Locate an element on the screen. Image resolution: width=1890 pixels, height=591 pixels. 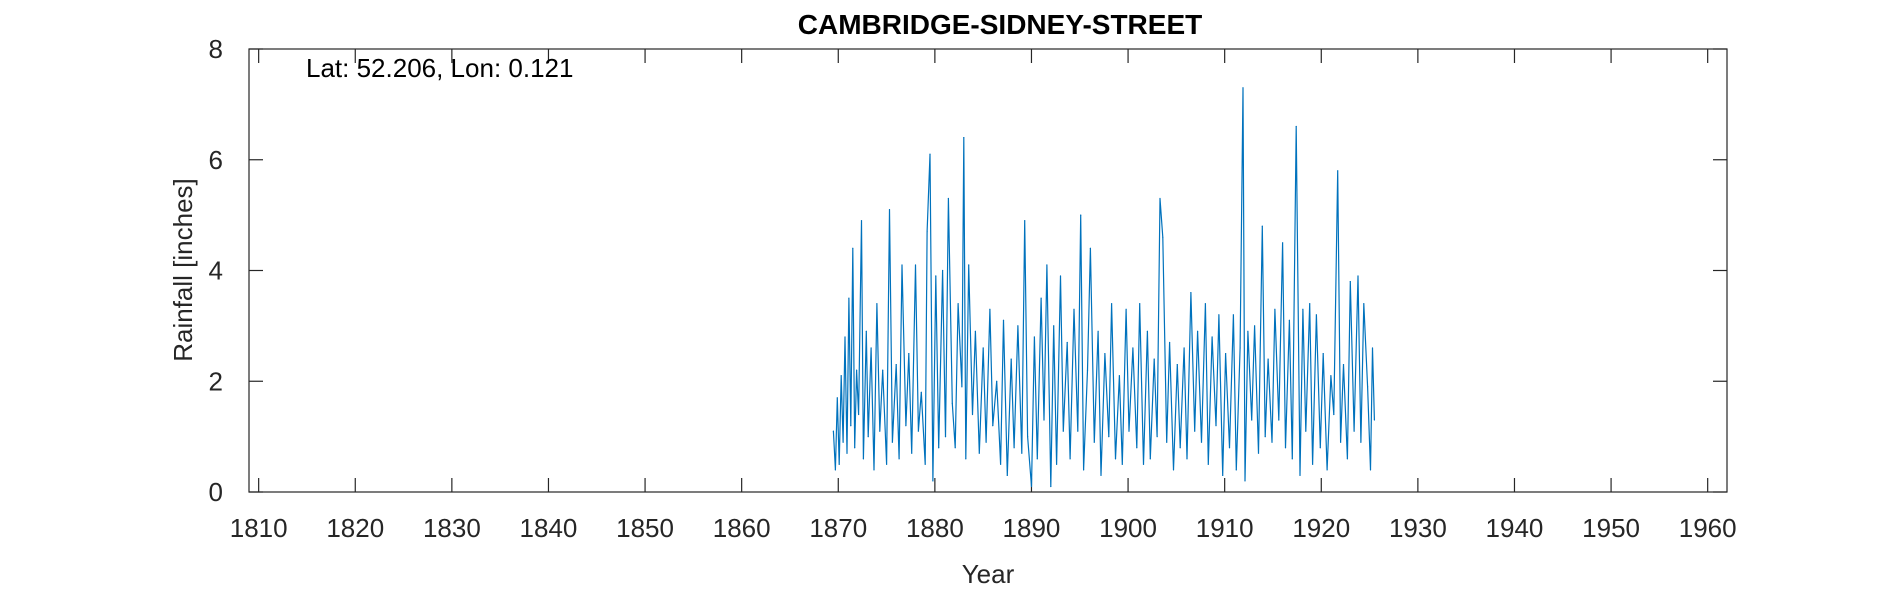
chart-title: CAMBRIDGE-SIDNEY-STREET is located at coordinates (1000, 24).